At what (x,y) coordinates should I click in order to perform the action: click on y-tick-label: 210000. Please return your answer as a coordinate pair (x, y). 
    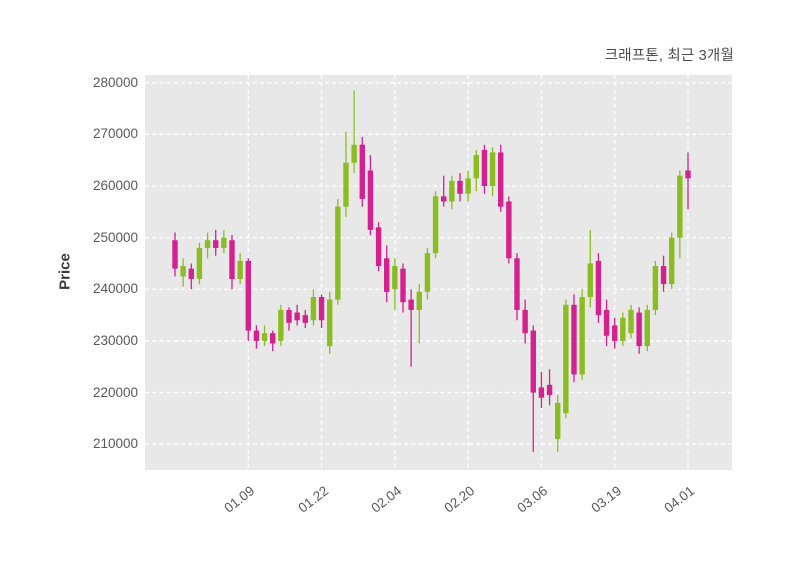
    Looking at the image, I should click on (115, 444).